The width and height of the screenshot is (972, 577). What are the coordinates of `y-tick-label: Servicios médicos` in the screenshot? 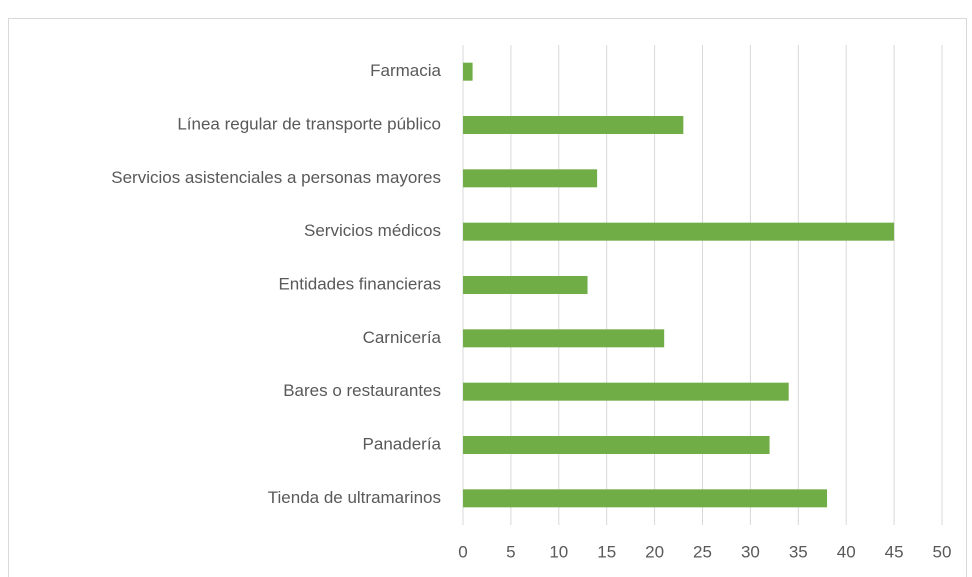 It's located at (372, 230).